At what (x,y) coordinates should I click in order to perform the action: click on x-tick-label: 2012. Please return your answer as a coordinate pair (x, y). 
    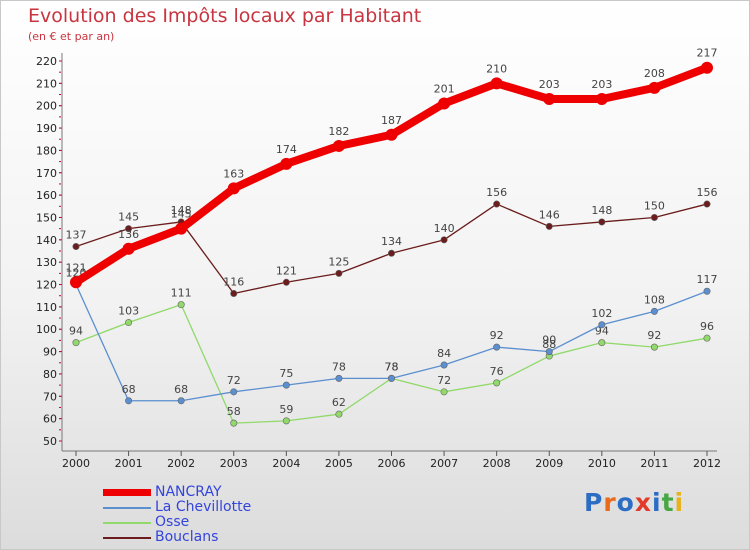
    Looking at the image, I should click on (707, 463).